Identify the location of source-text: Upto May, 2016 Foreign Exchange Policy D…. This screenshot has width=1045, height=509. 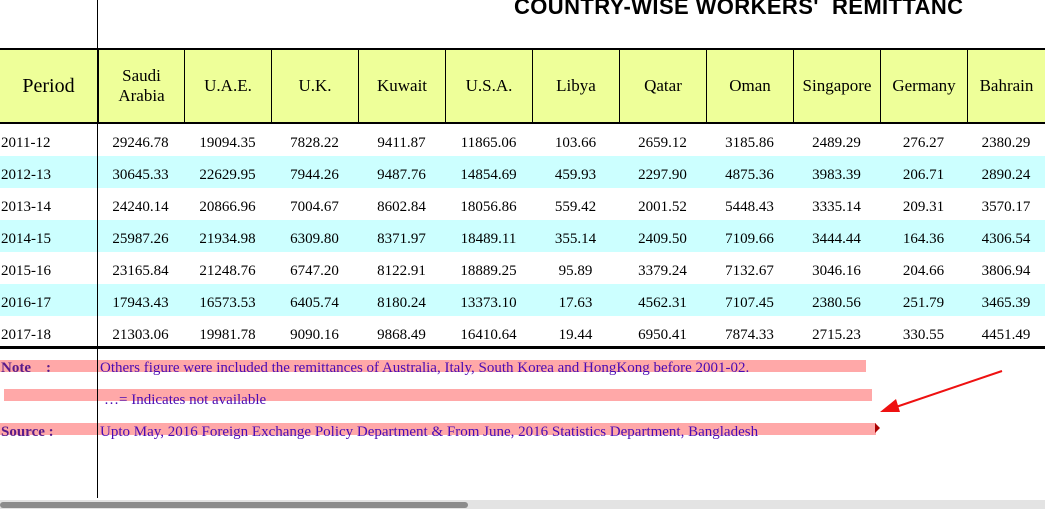
(429, 432).